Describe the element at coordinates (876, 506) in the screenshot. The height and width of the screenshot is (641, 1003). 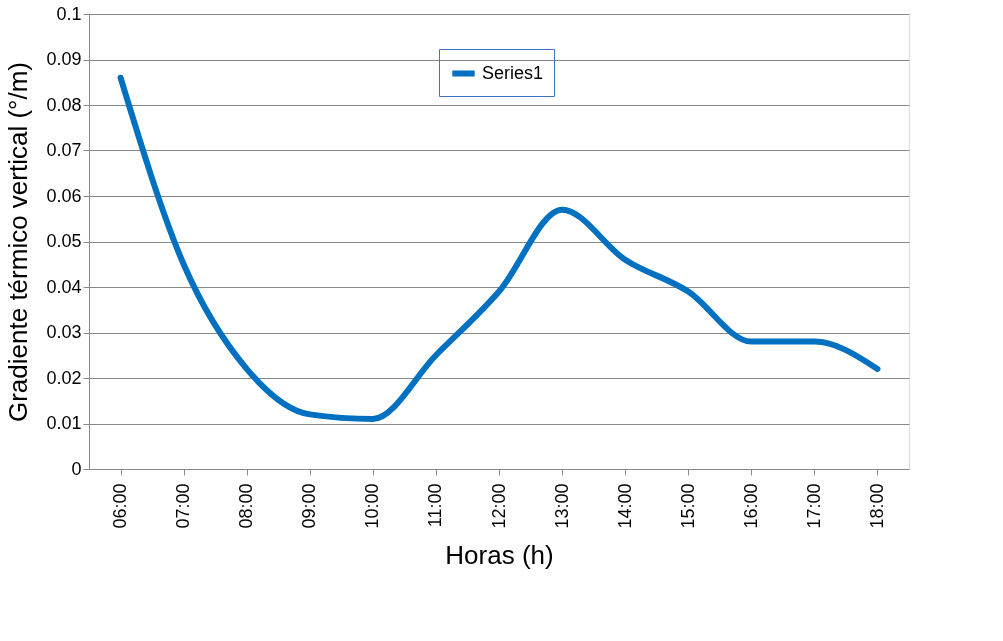
I see `x-tick-label: 18:00` at that location.